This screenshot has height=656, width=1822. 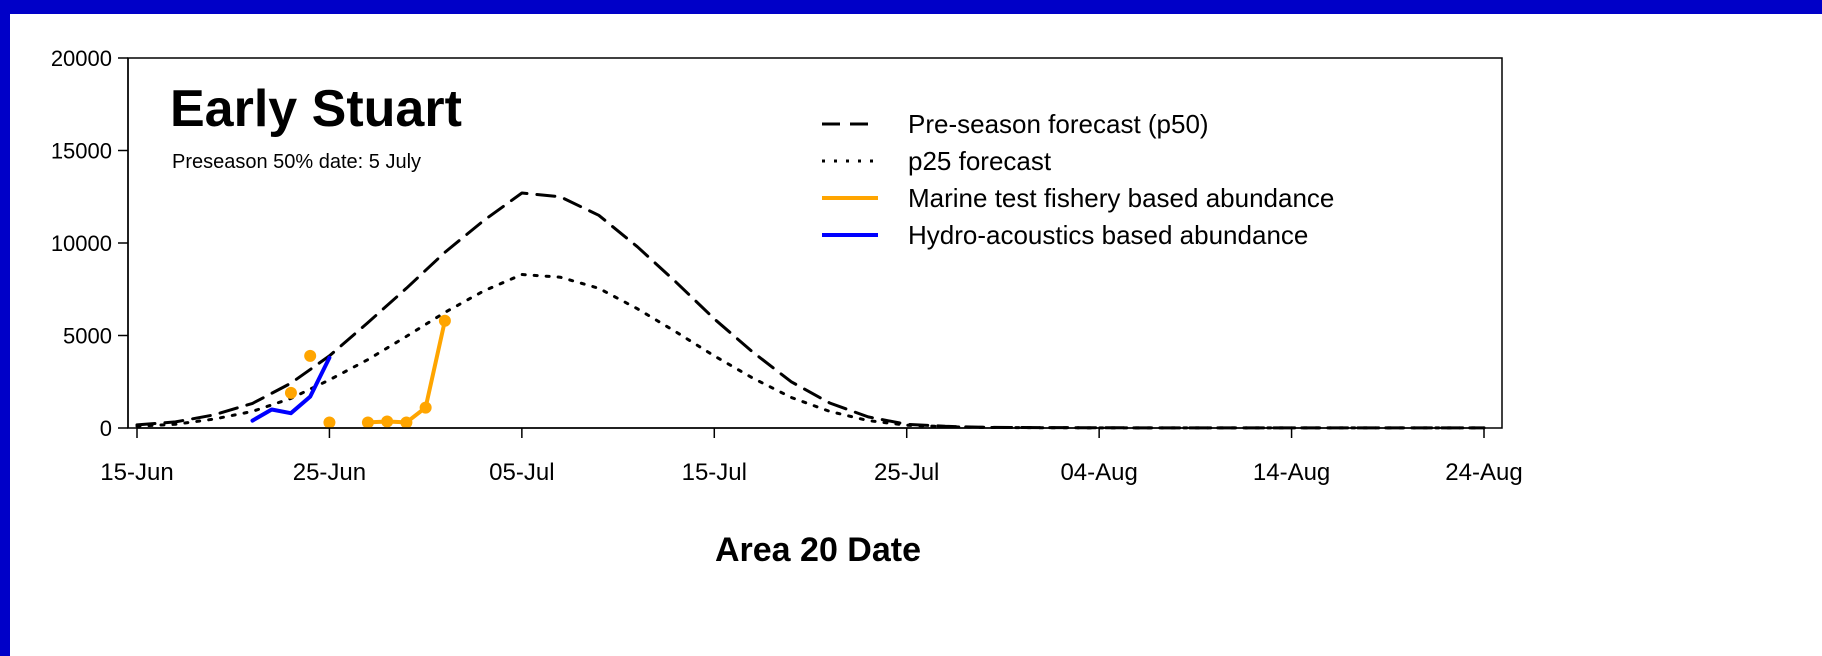 I want to click on legend-label: Hydro-acoustics based abundance, so click(x=1108, y=235).